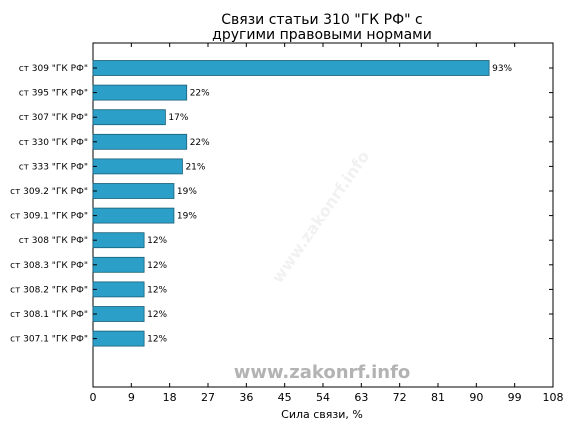 The height and width of the screenshot is (432, 576). I want to click on category-label: ст 309 "ГК РФ", so click(53, 69).